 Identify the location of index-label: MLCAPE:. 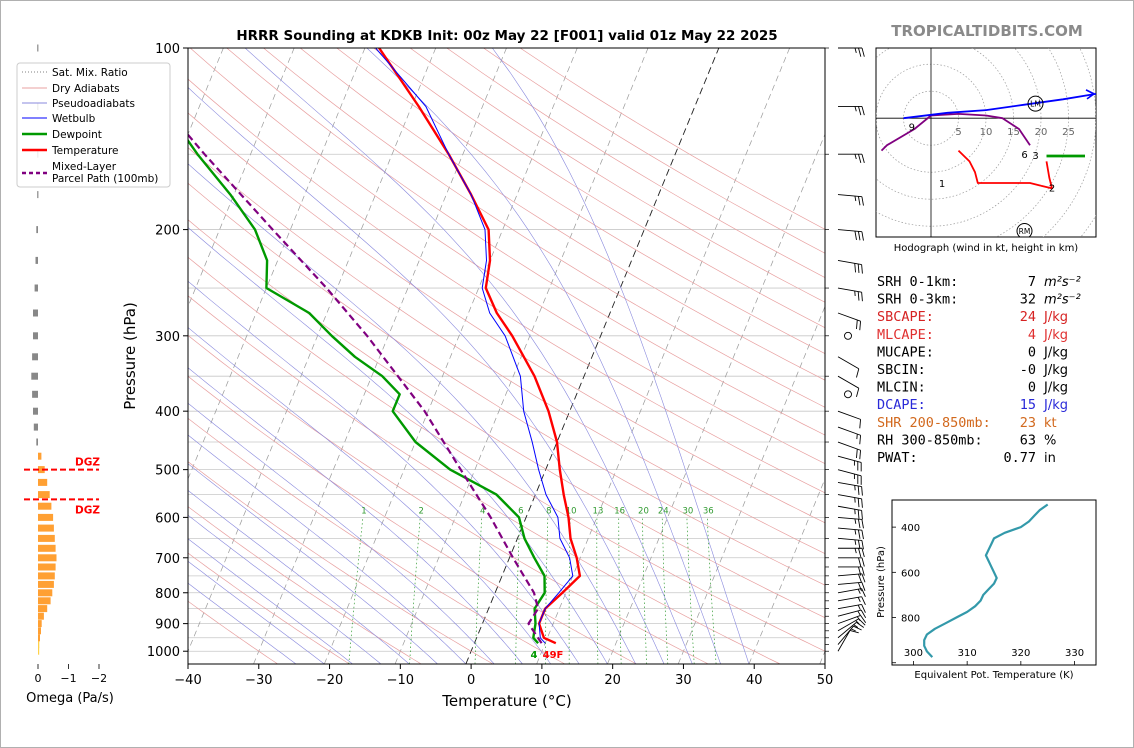
(905, 335).